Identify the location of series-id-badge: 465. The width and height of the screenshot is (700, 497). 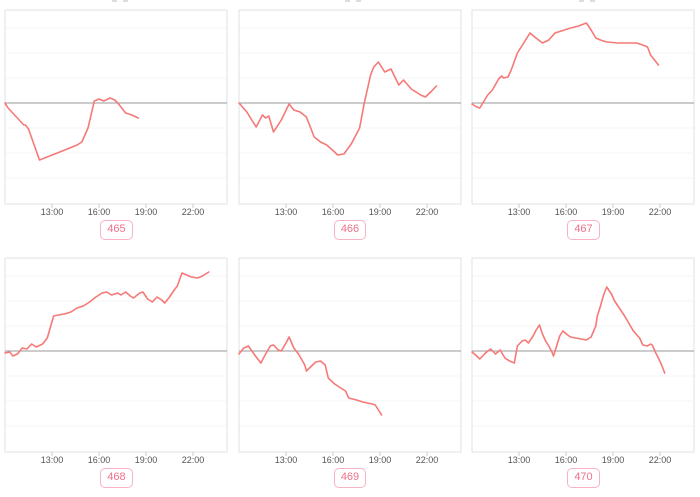
(116, 230).